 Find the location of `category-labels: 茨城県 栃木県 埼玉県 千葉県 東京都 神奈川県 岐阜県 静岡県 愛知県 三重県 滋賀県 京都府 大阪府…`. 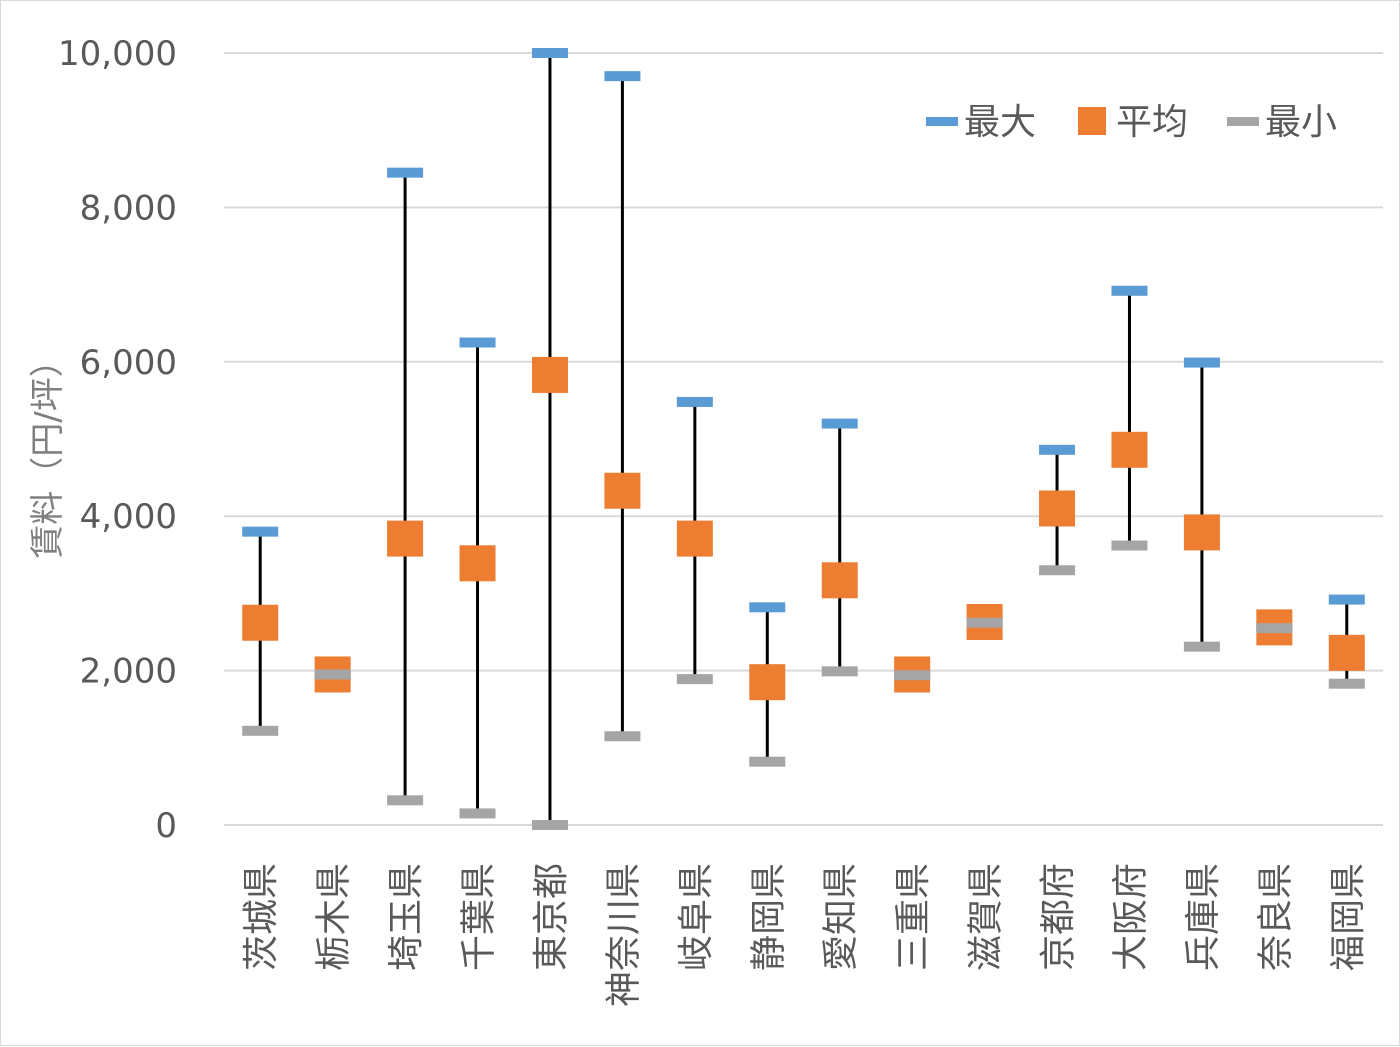

category-labels: 茨城県 栃木県 埼玉県 千葉県 東京都 神奈川県 岐阜県 静岡県 愛知県 三重県 滋賀県 京都府 大阪府… is located at coordinates (805, 935).